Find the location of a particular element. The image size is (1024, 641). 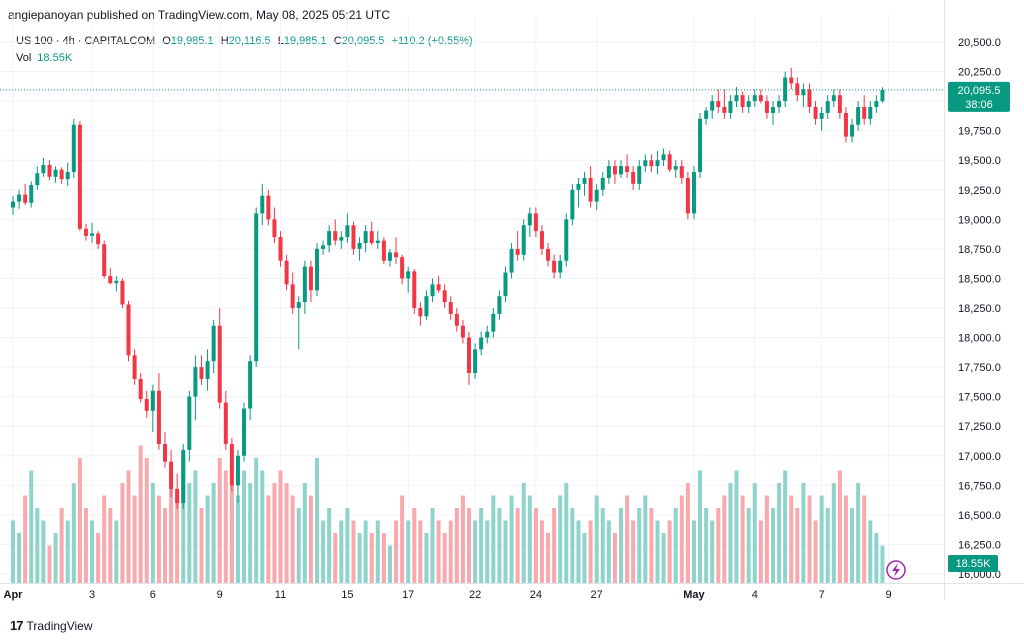

x-tick-label: 3 is located at coordinates (92, 595).